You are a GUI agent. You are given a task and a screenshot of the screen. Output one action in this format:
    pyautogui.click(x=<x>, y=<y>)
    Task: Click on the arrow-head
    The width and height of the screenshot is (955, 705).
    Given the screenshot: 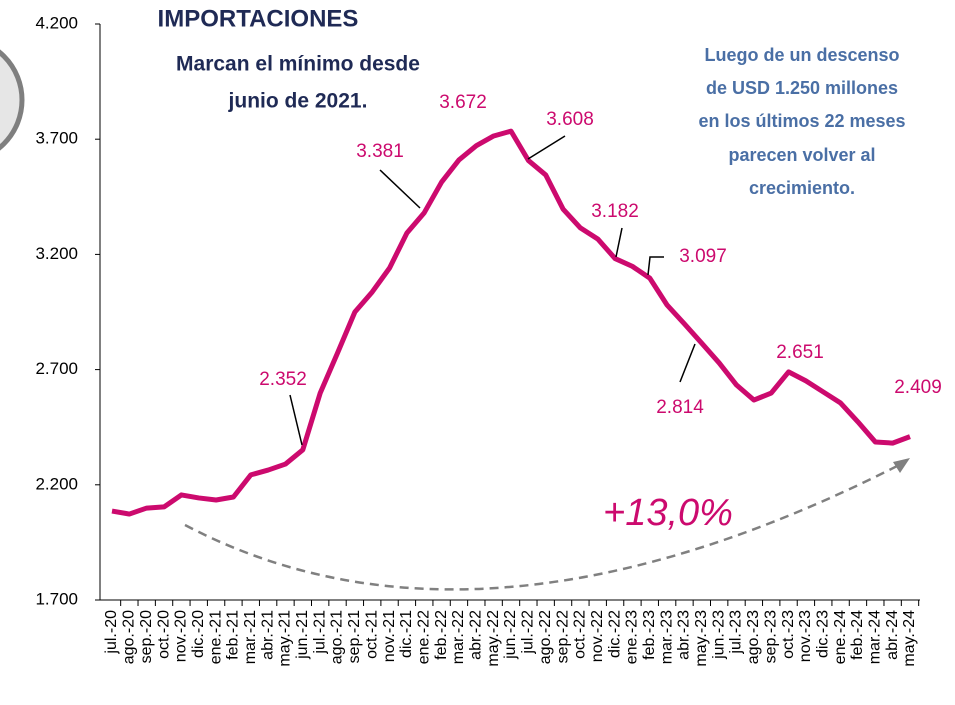 What is the action you would take?
    pyautogui.click(x=901, y=465)
    